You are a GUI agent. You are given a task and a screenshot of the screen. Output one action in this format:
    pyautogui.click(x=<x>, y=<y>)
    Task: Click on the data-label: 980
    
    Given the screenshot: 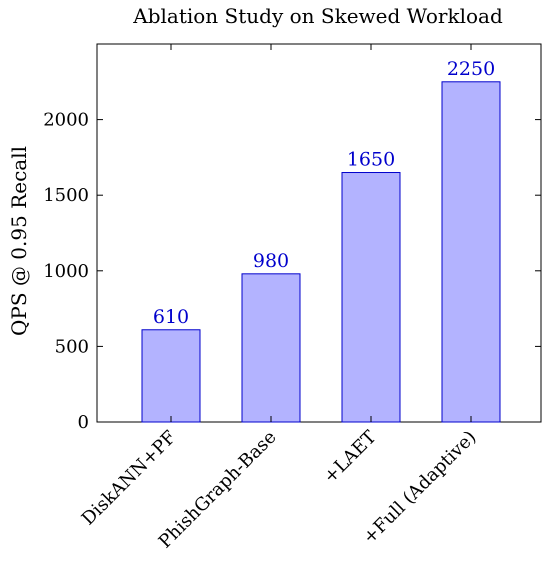 What is the action you would take?
    pyautogui.click(x=271, y=261)
    